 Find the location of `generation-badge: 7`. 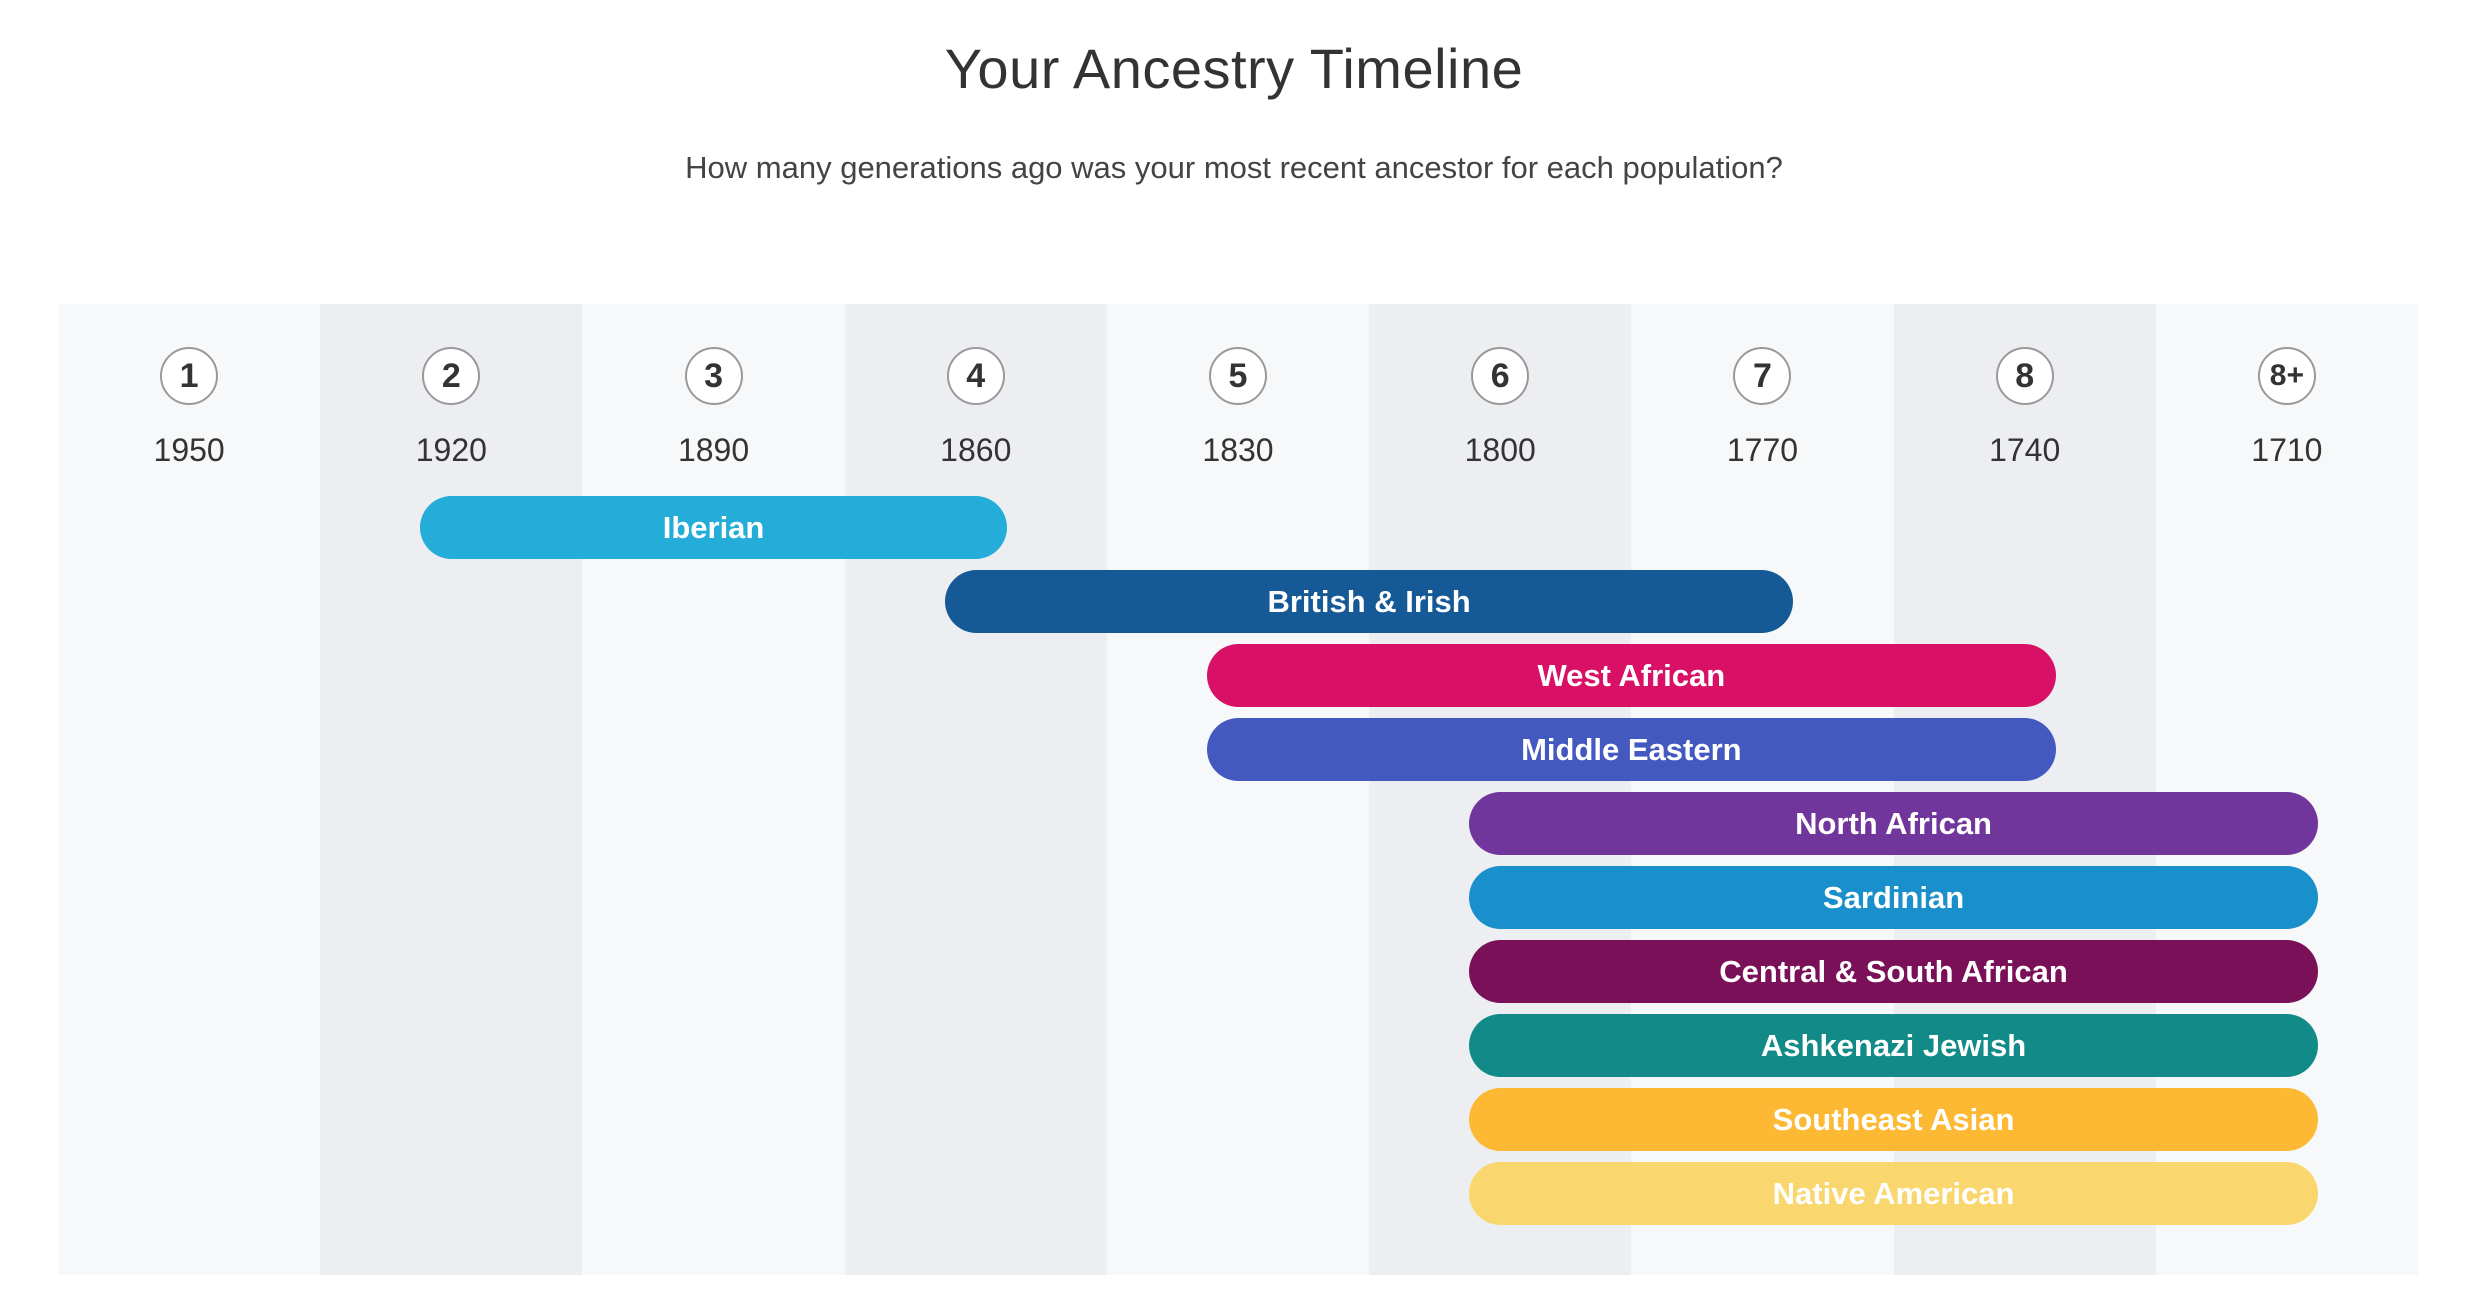

generation-badge: 7 is located at coordinates (1762, 376).